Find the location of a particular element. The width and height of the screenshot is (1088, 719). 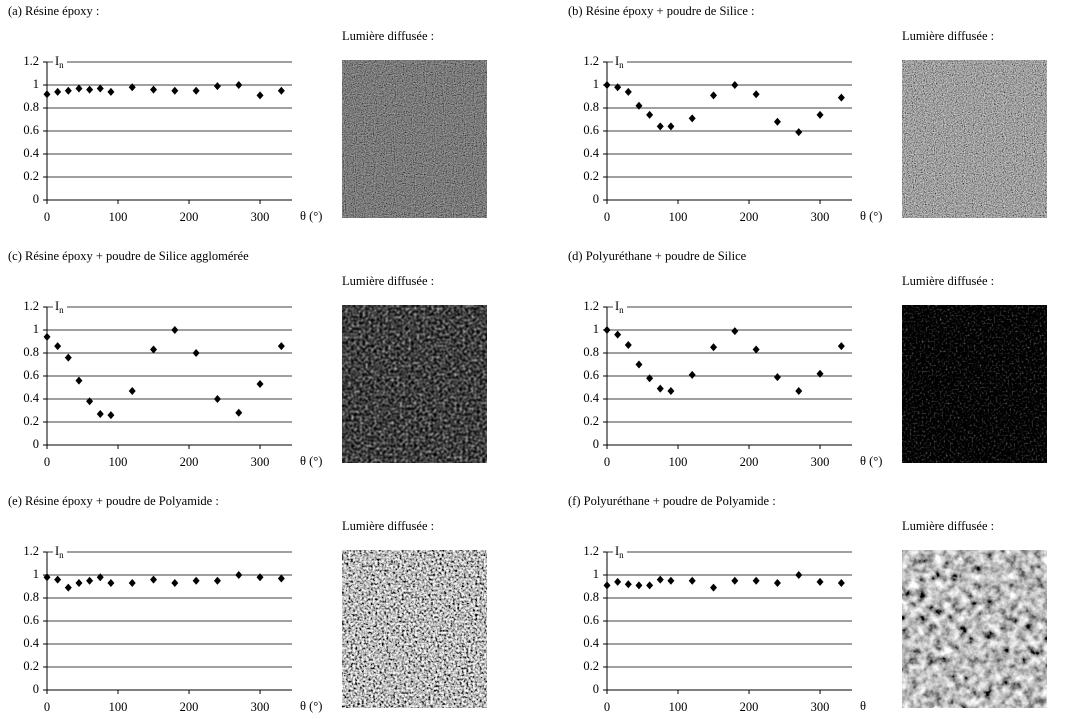

panel-title: (d) Polyuréthane + poudre de Silice is located at coordinates (657, 256).